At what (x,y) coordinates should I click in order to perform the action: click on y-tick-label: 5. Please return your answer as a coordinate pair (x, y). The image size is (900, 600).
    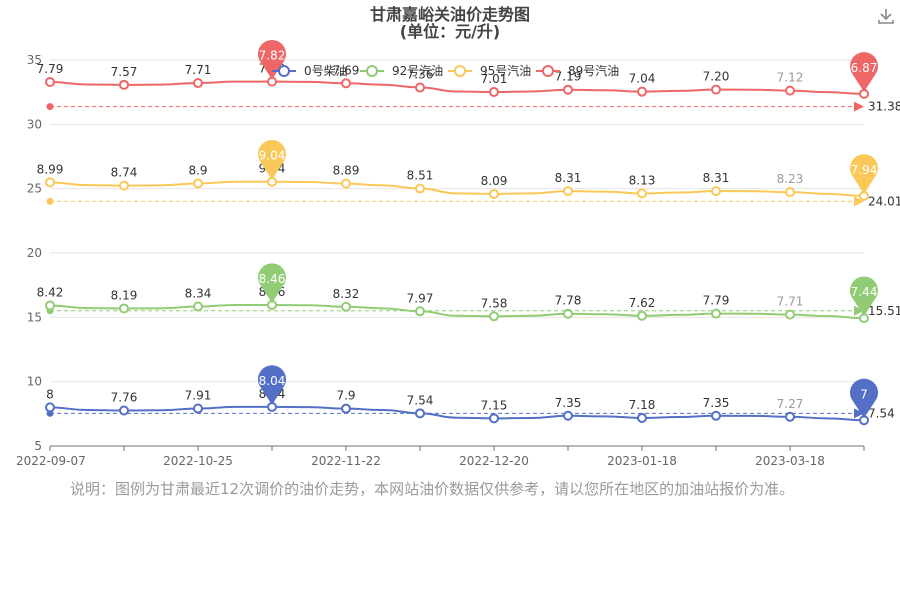
    Looking at the image, I should click on (38, 446).